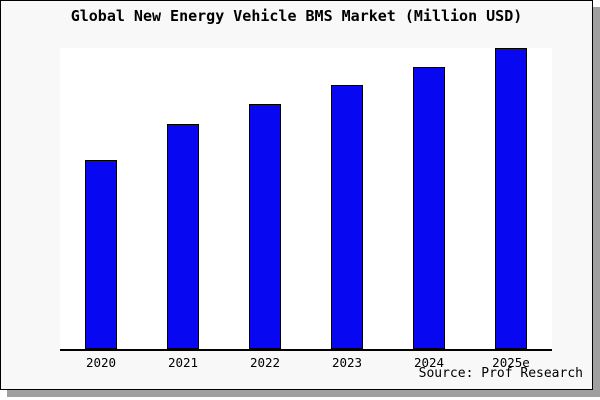  I want to click on bar-2020, so click(101, 254).